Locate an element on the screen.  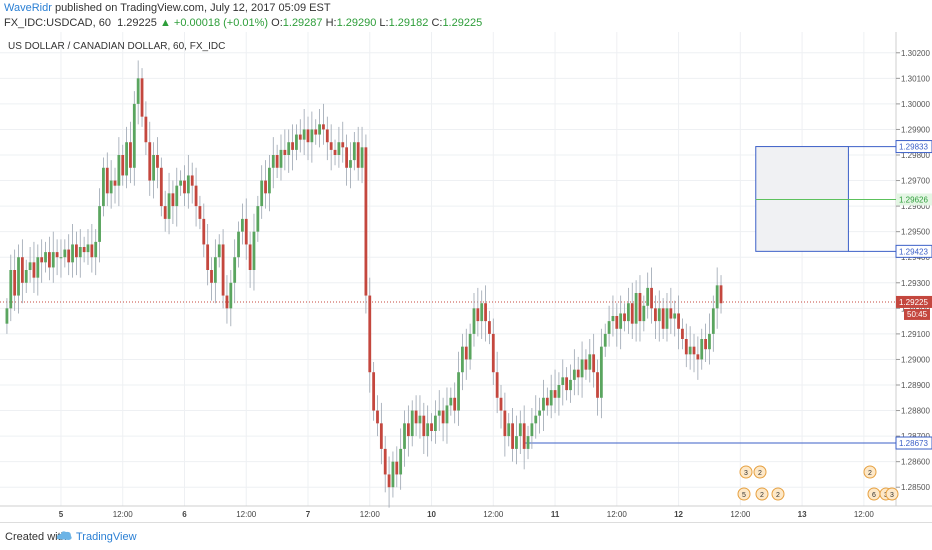
countdown-label: 50:45 is located at coordinates (917, 314).